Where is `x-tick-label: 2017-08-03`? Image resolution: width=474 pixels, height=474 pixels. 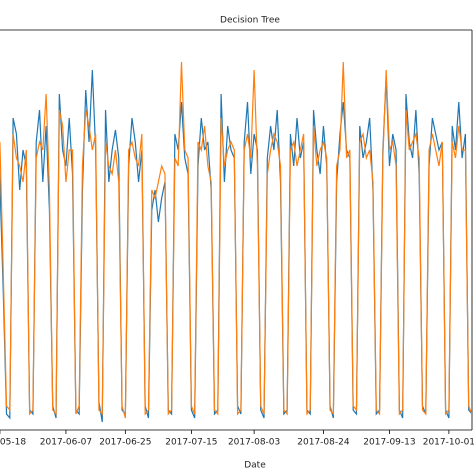 x-tick-label: 2017-08-03 is located at coordinates (254, 443).